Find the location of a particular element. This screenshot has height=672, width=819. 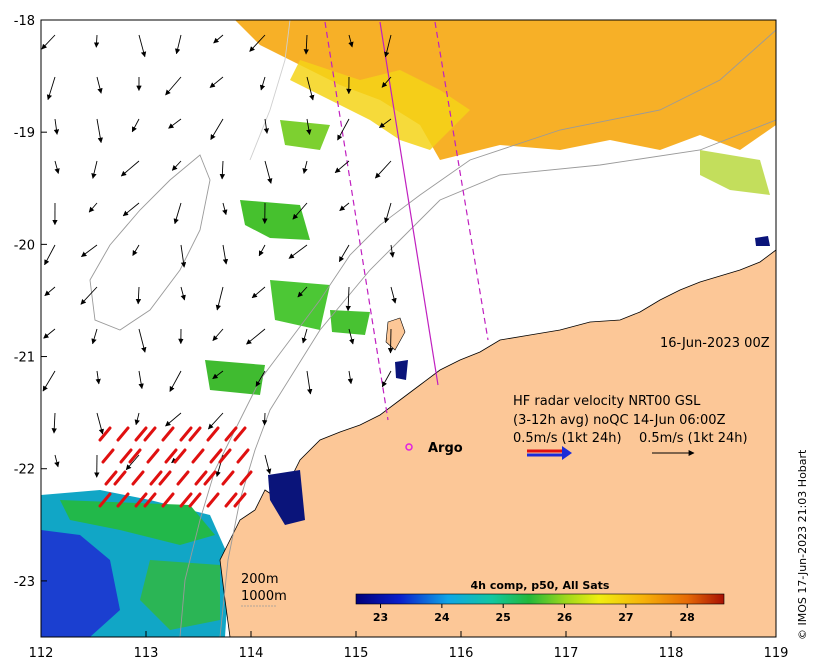

x-tick-label: 116 is located at coordinates (461, 653).